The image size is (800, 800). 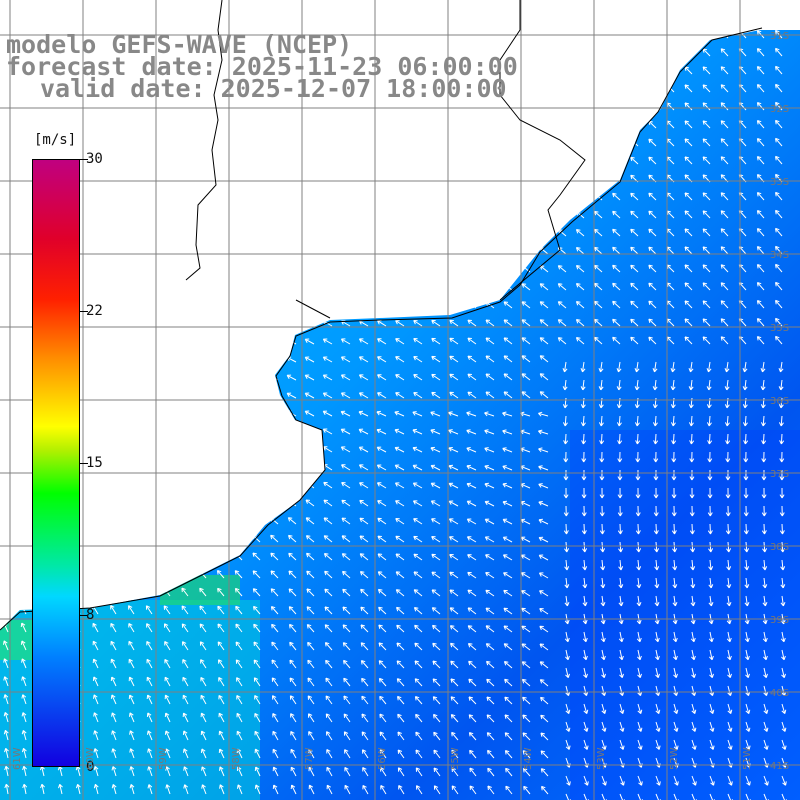 I want to click on longitude-label: 59W, so click(x=163, y=758).